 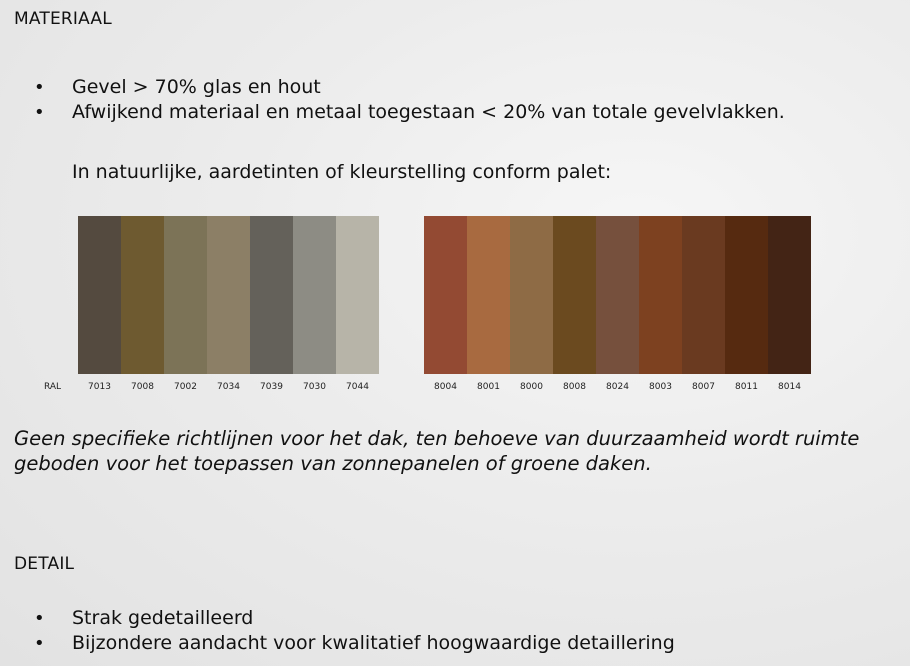 I want to click on ral-code-7002: 7002, so click(x=185, y=387).